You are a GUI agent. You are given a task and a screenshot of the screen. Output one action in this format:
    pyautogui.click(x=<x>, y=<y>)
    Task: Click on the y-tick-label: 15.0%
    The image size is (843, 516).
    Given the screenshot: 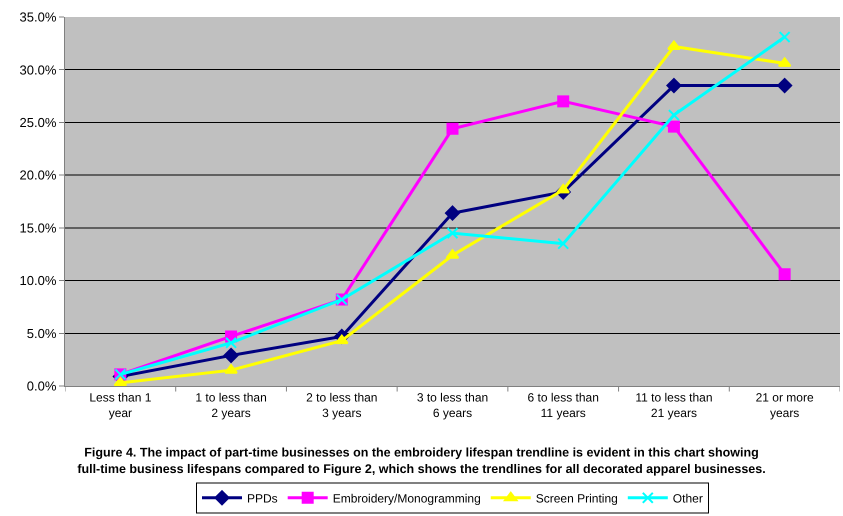 What is the action you would take?
    pyautogui.click(x=38, y=228)
    